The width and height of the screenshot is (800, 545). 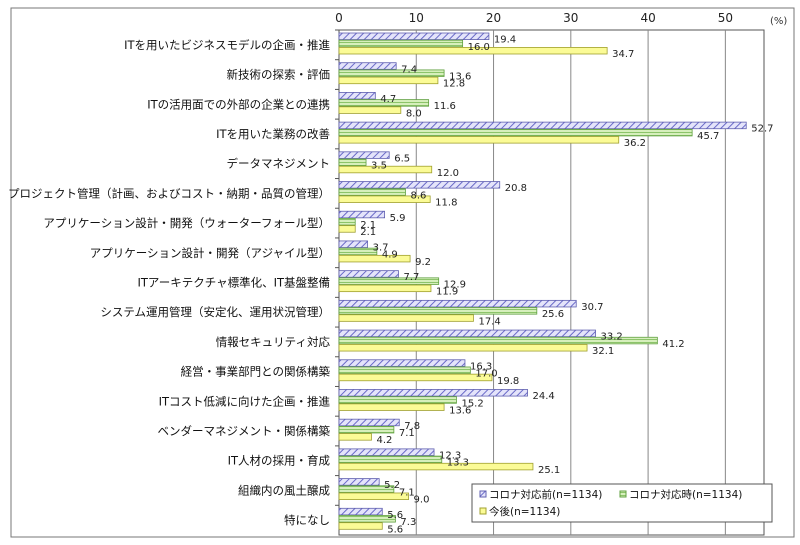 What do you see at coordinates (422, 500) in the screenshot?
I see `data-label: 9.0` at bounding box center [422, 500].